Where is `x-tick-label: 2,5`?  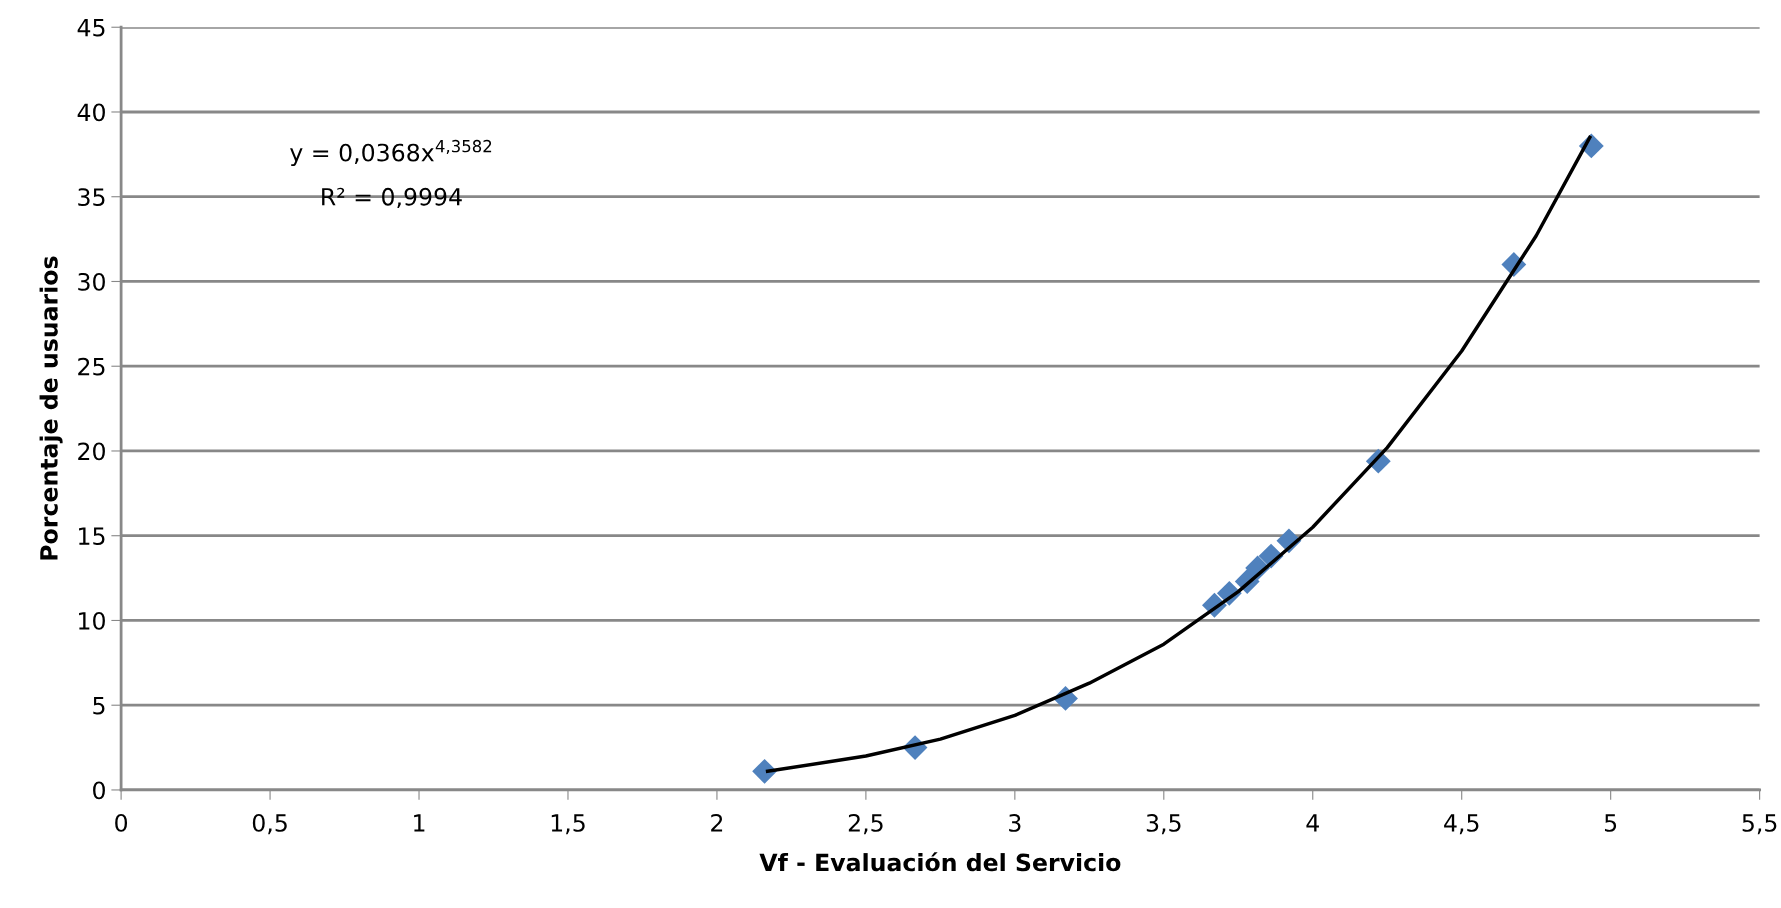 x-tick-label: 2,5 is located at coordinates (865, 824).